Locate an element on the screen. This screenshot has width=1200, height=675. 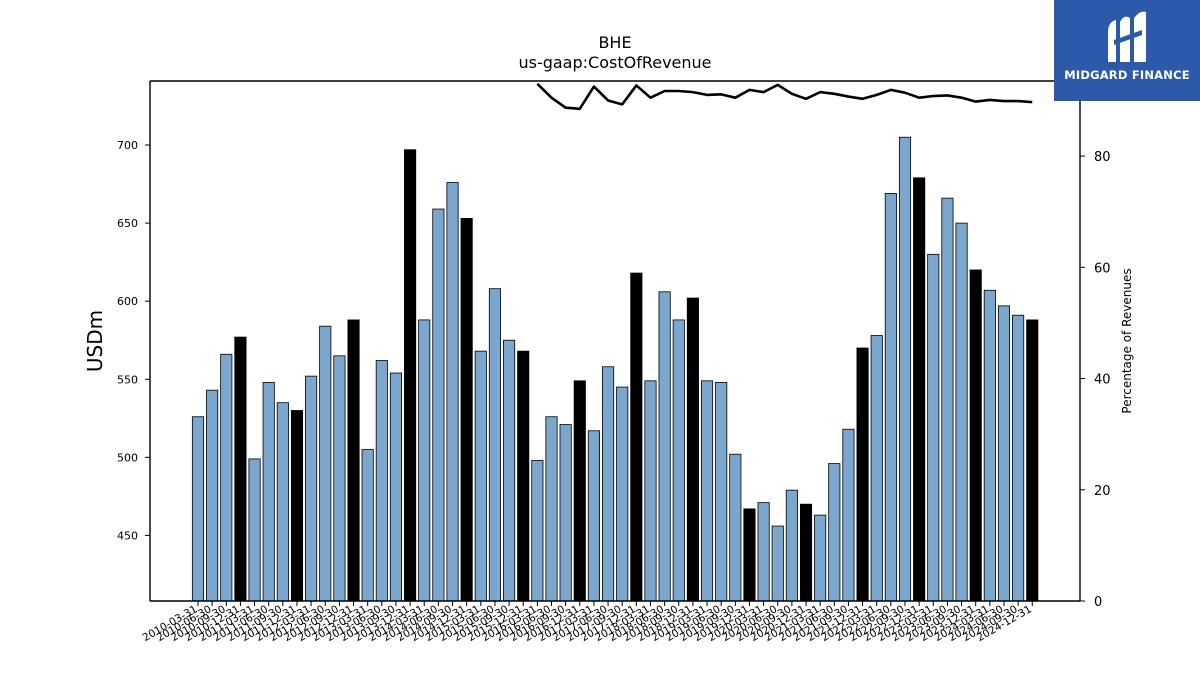
percentage-line is located at coordinates (784, 96).